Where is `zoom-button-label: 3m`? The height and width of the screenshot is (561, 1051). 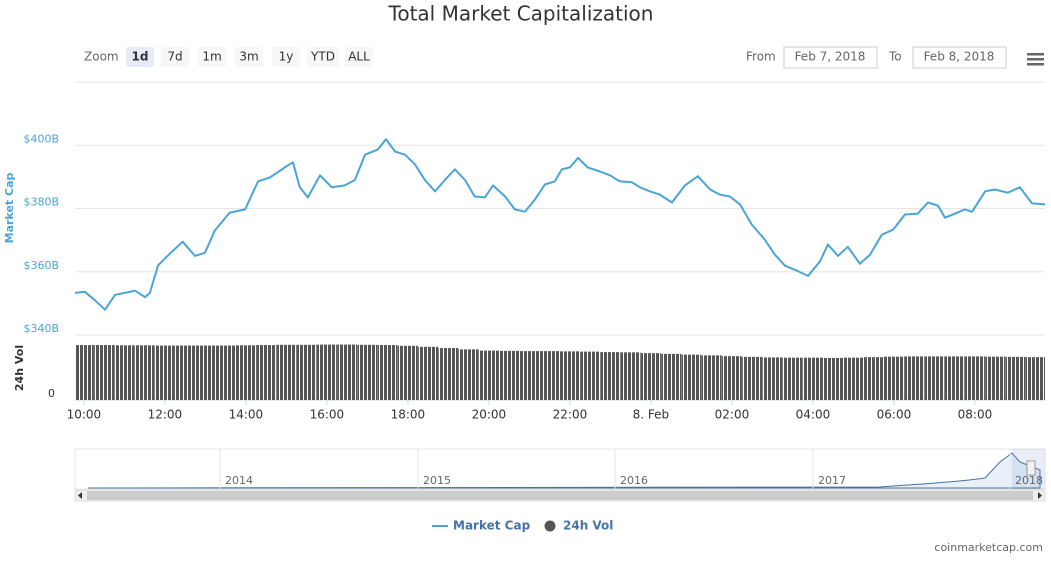 zoom-button-label: 3m is located at coordinates (248, 57).